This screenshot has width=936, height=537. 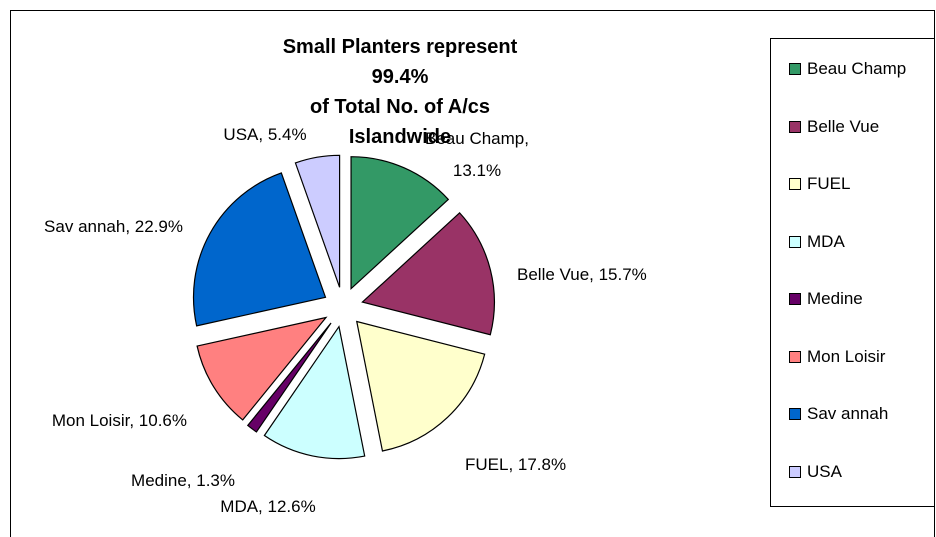 I want to click on legend-item: Belle Vue, so click(x=834, y=127).